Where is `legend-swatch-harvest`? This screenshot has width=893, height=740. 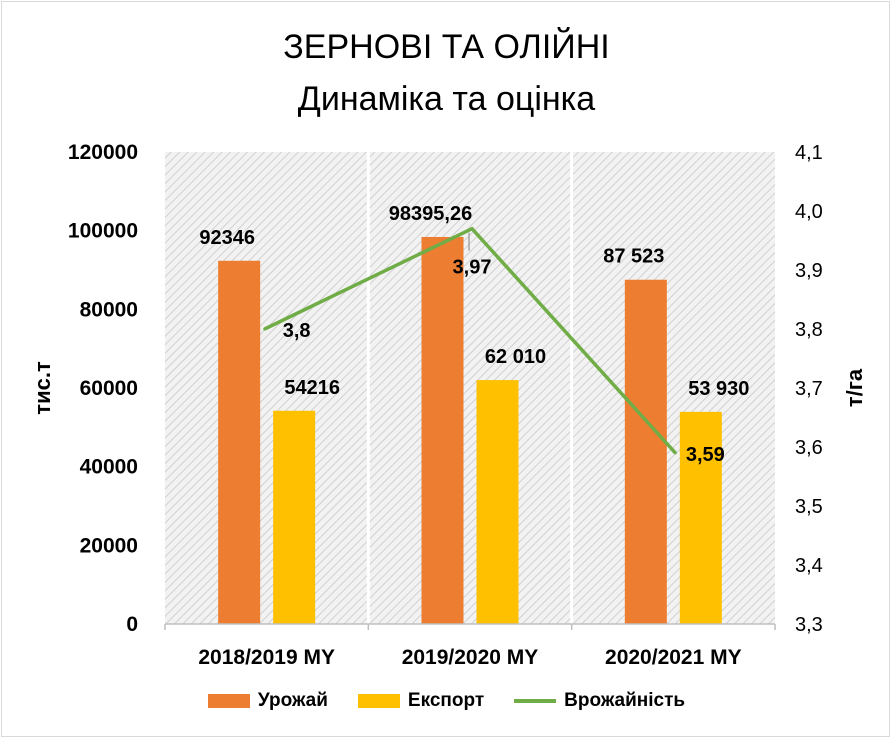 legend-swatch-harvest is located at coordinates (228, 701).